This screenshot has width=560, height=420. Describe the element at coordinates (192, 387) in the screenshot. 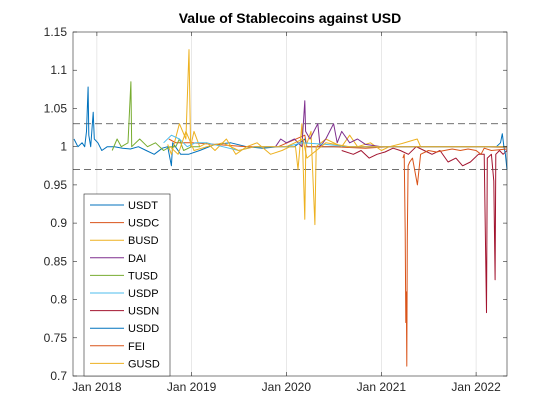

I see `x-tick-label: Jan 2019` at that location.